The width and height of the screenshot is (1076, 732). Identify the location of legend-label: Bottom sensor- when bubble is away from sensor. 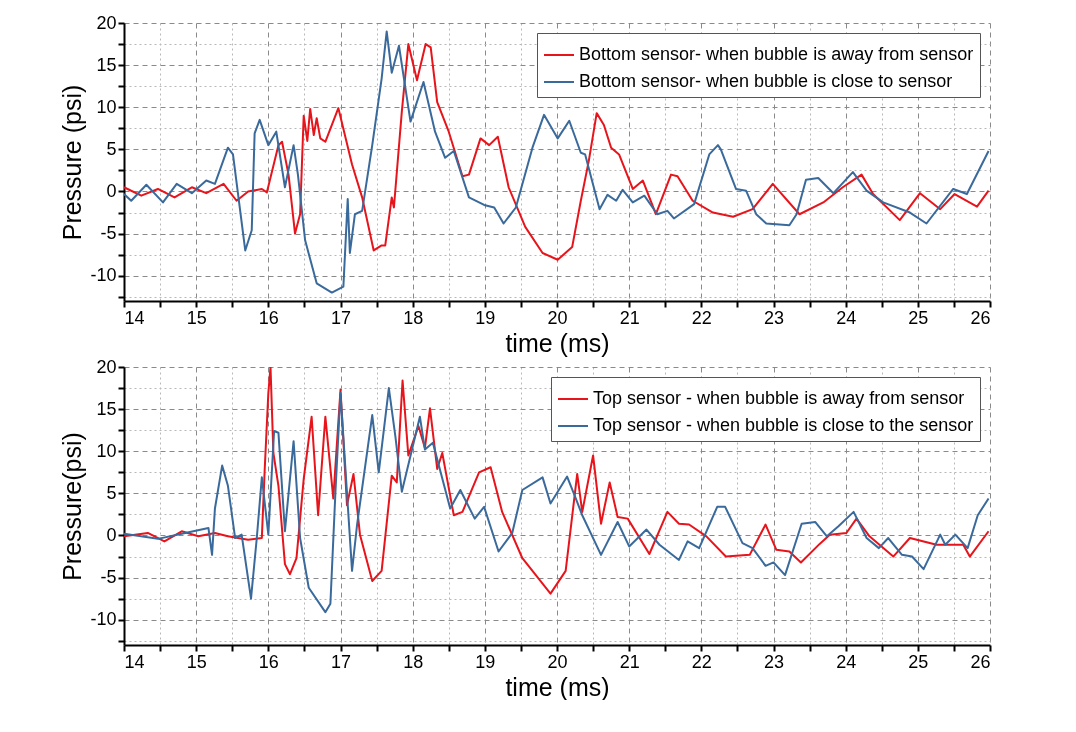
(776, 54).